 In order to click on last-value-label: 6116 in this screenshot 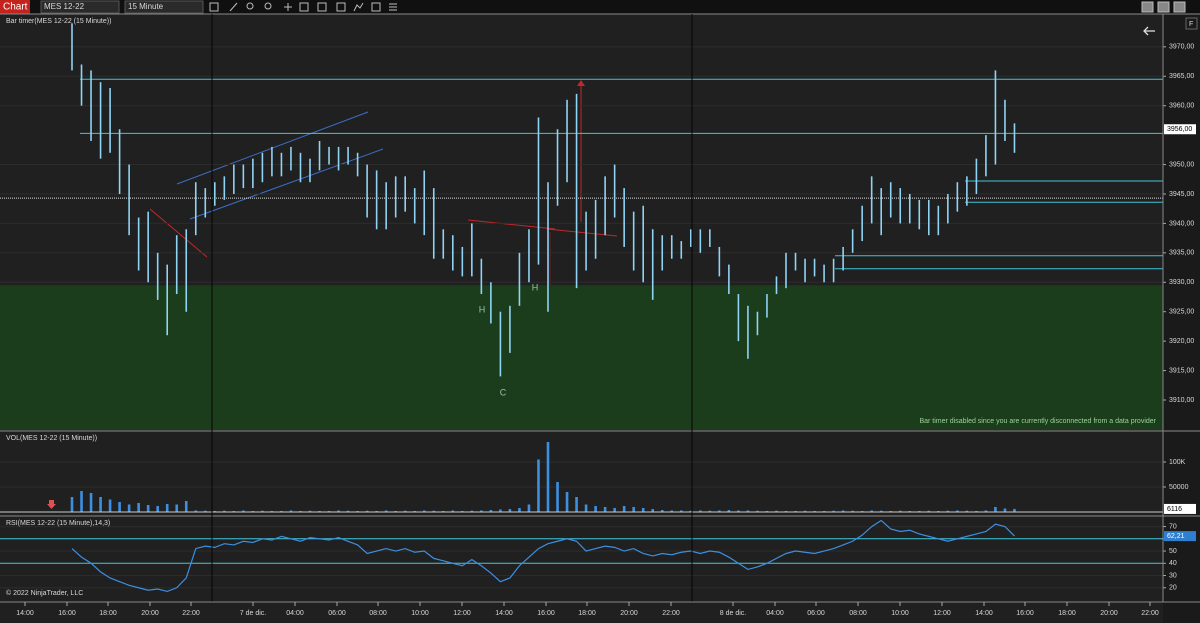, I will do `click(1174, 509)`.